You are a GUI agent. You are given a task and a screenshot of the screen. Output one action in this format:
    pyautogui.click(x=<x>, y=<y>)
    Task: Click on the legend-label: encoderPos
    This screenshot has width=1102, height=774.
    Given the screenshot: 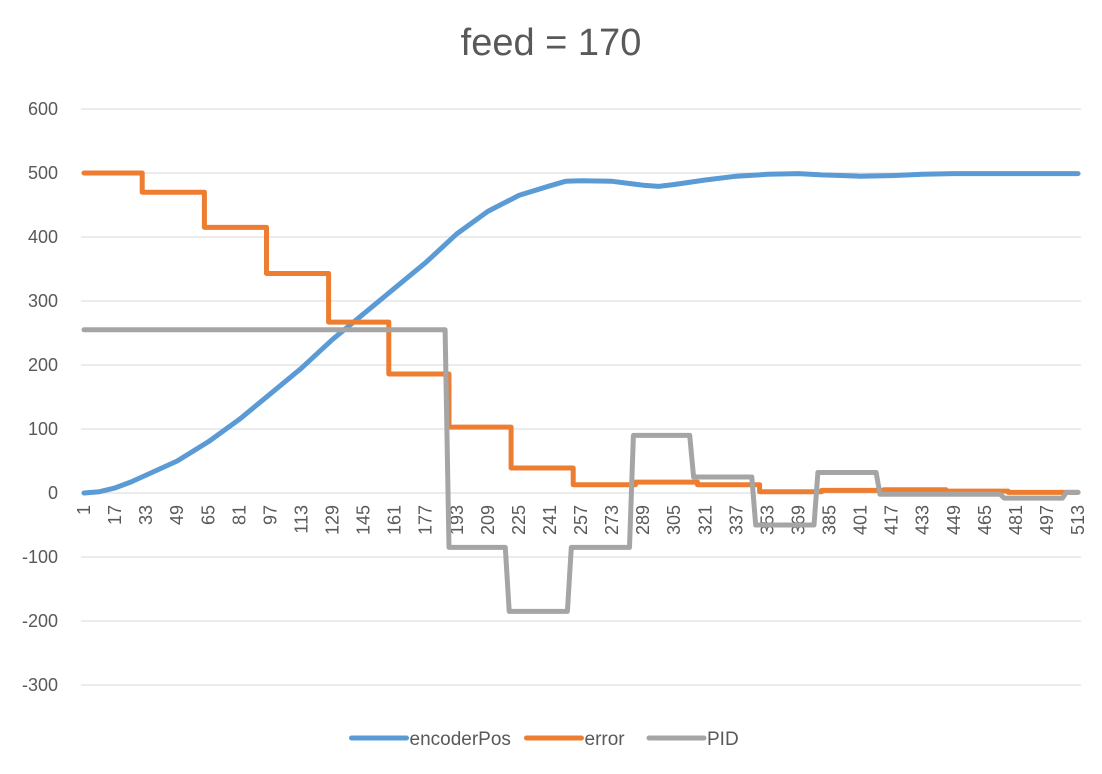 What is the action you would take?
    pyautogui.click(x=460, y=739)
    